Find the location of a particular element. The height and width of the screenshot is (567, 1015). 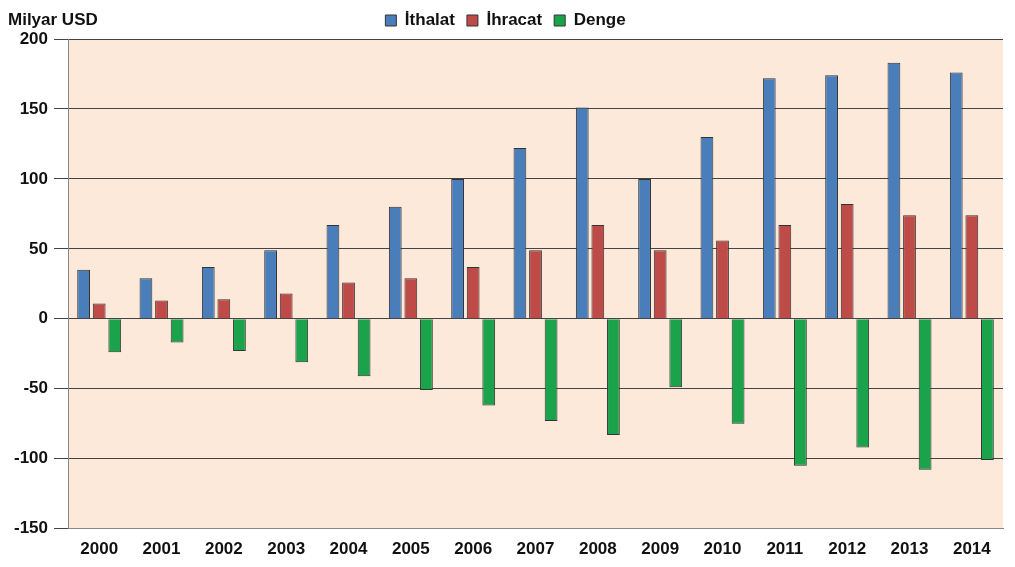

y-tick-label: 0 is located at coordinates (43, 318).